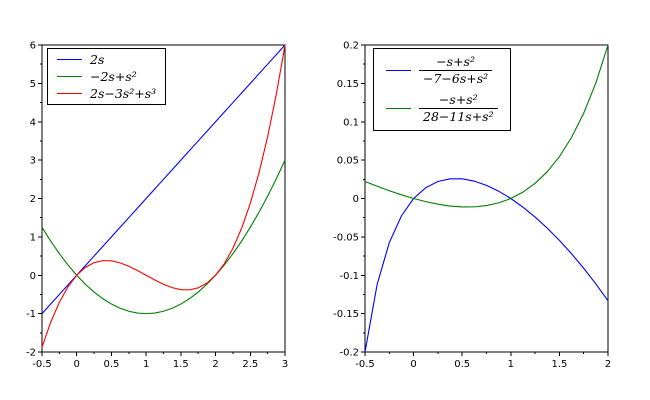 This screenshot has height=400, width=650. What do you see at coordinates (33, 84) in the screenshot?
I see `svg-text: 5` at bounding box center [33, 84].